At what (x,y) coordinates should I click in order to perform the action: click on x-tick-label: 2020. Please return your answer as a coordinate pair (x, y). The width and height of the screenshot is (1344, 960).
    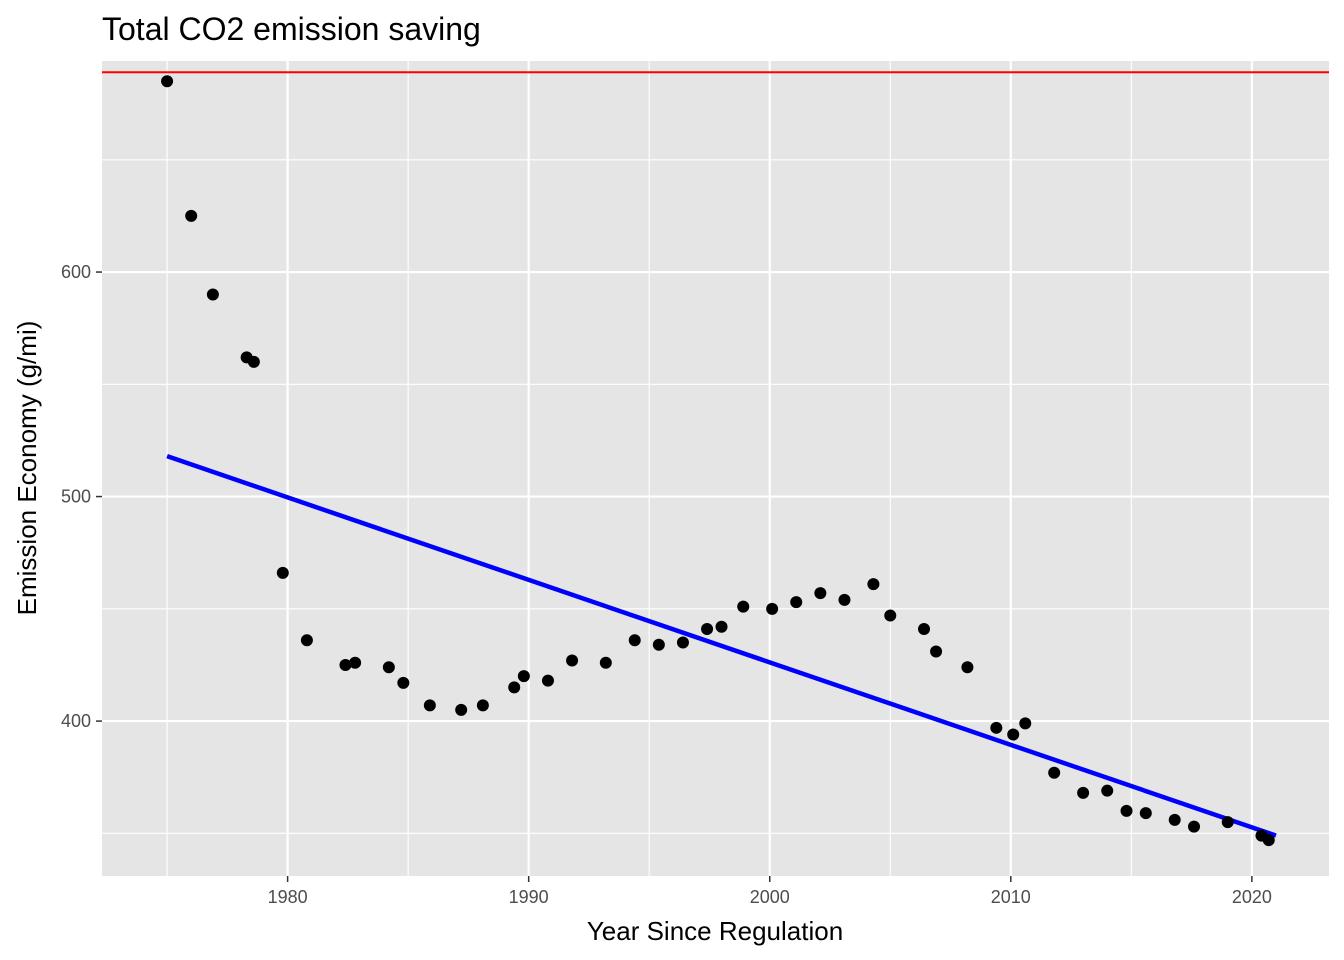
    Looking at the image, I should click on (1252, 897).